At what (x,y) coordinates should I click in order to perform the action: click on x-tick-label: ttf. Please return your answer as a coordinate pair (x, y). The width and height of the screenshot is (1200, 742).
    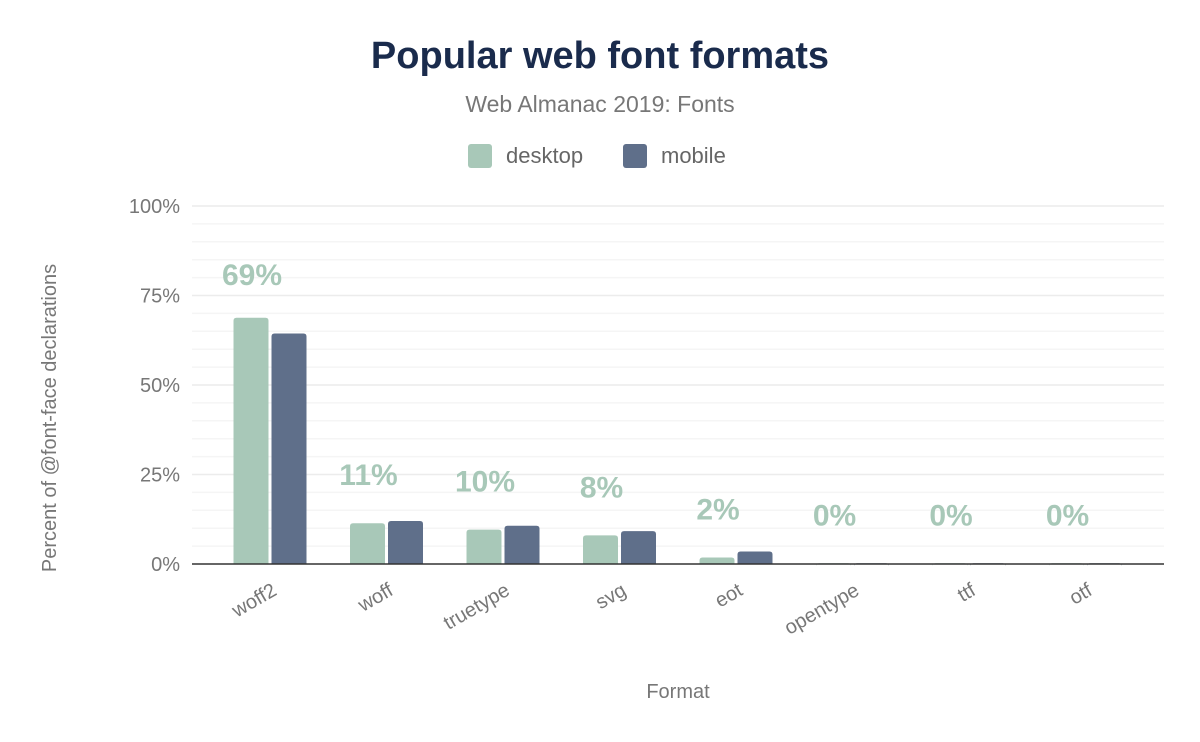
    Looking at the image, I should click on (967, 593).